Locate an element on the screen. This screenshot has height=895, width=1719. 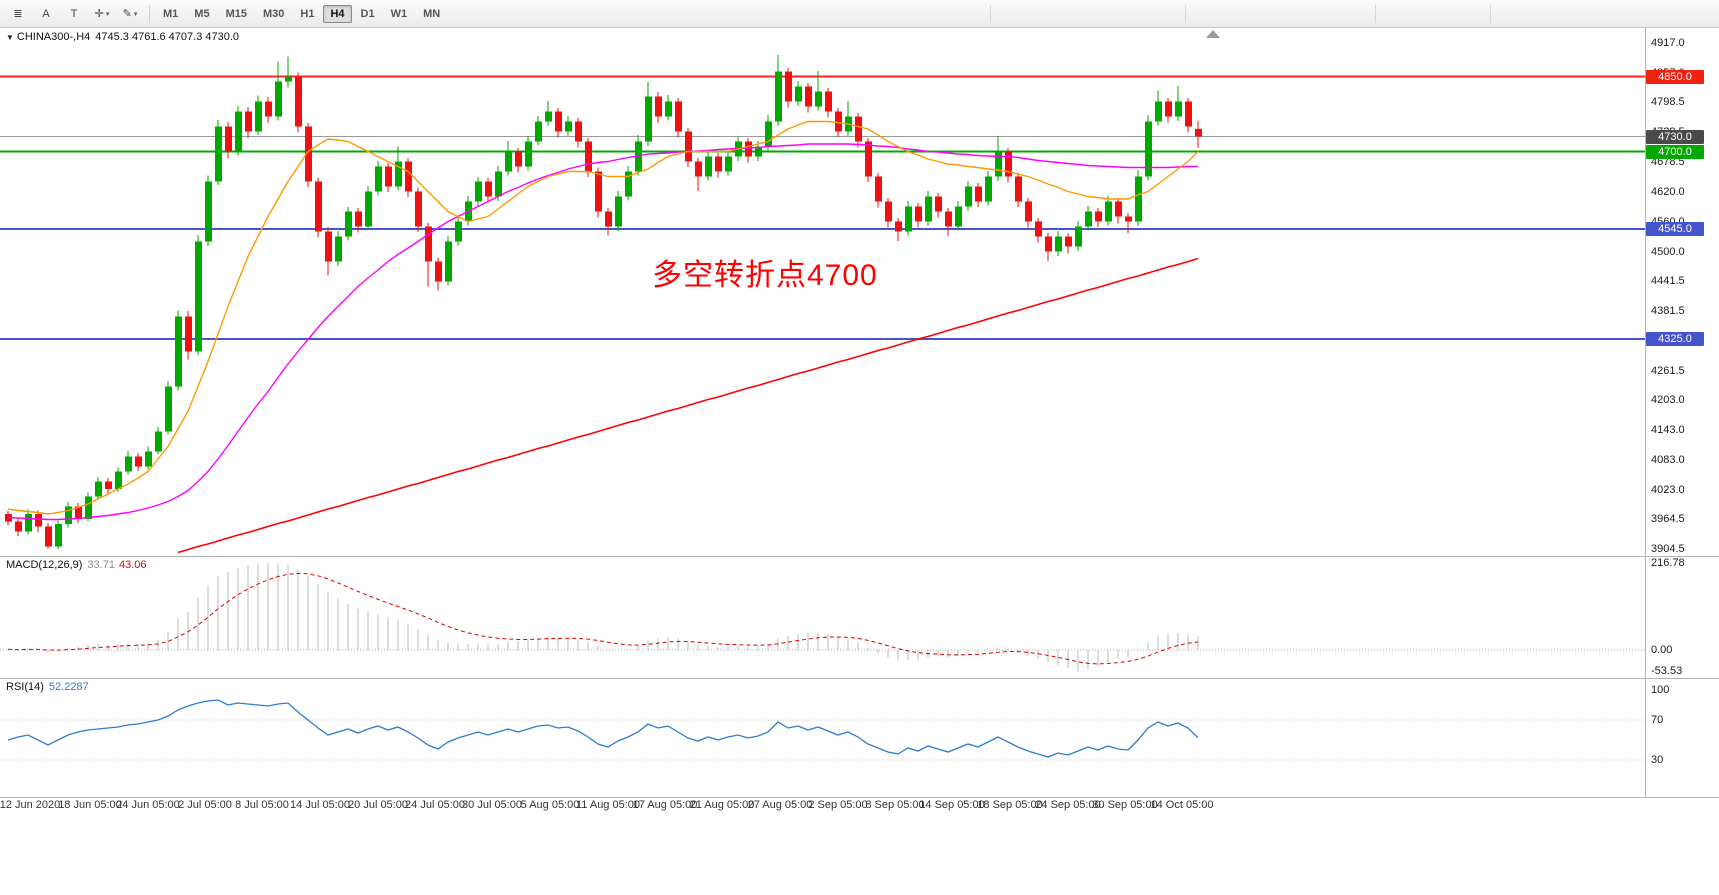
time-label: 24 Jun 05:00 is located at coordinates (148, 805).